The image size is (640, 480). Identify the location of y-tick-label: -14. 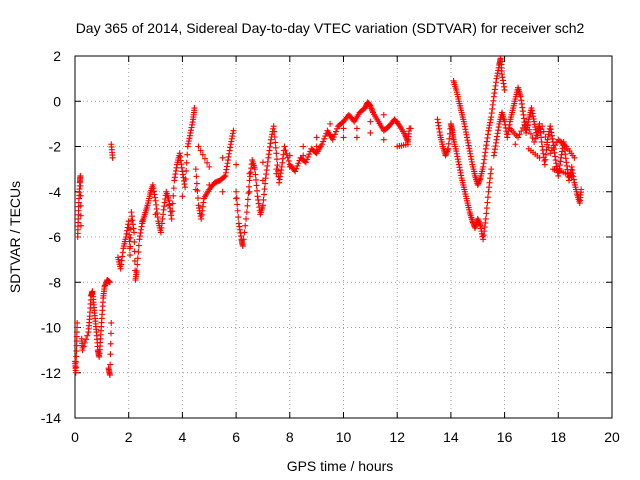
(51, 418).